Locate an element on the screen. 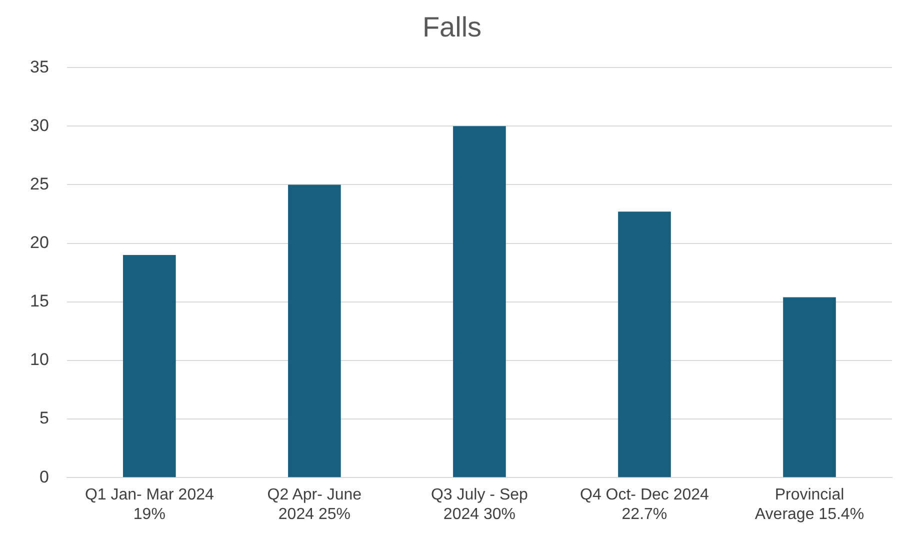 The image size is (920, 540). y-tick-label: 15 is located at coordinates (39, 301).